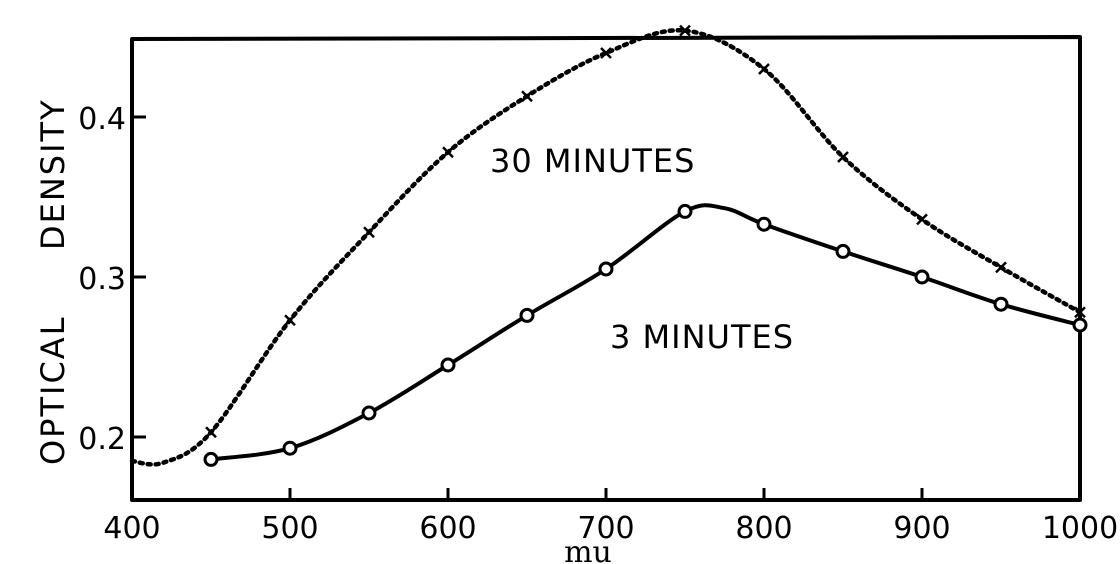  What do you see at coordinates (289, 528) in the screenshot?
I see `x-tick-label: 500` at bounding box center [289, 528].